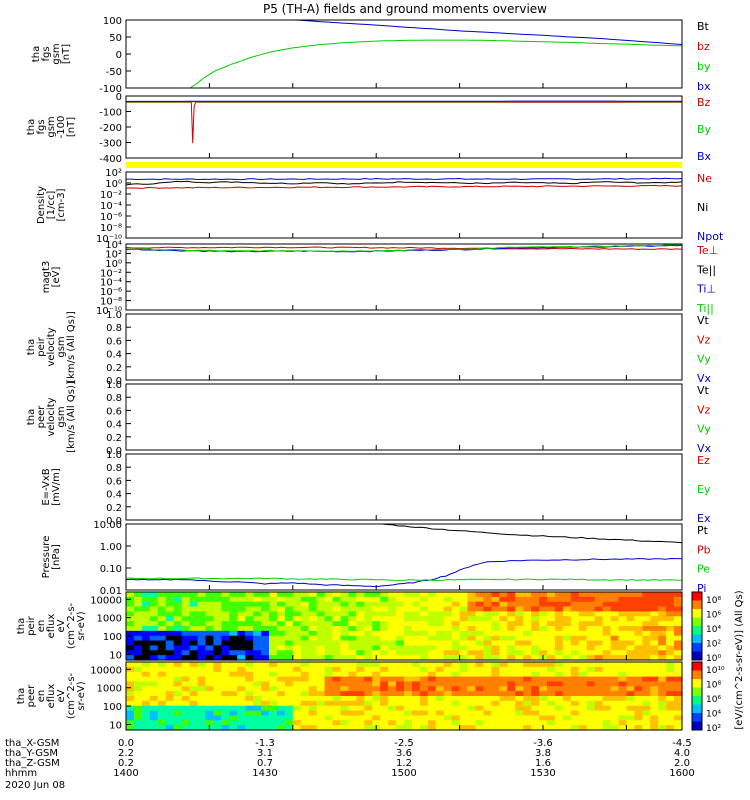 This screenshot has height=800, width=750. Describe the element at coordinates (113, 245) in the screenshot. I see `y-tick-label: 10⁴` at that location.